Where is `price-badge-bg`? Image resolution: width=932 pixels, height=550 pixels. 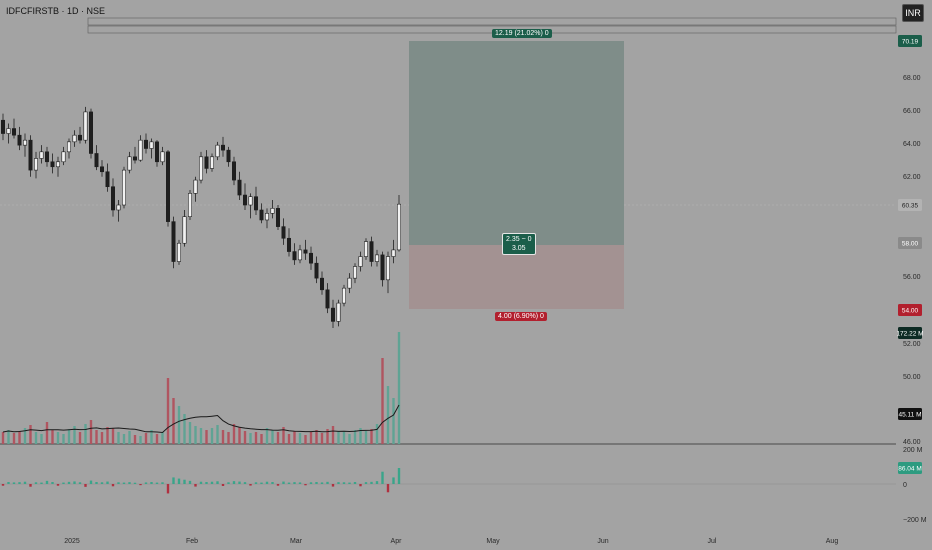
price-badge-bg is located at coordinates (910, 41).